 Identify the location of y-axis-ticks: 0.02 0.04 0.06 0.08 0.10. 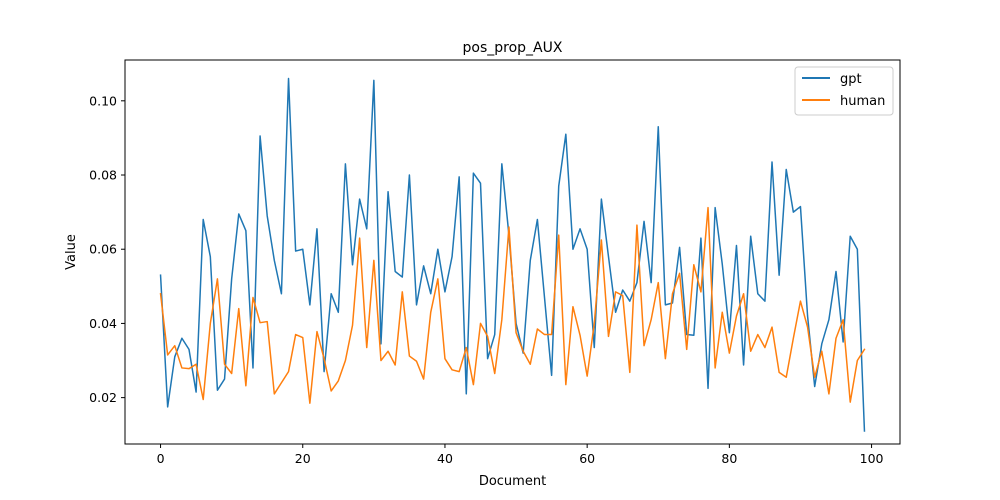
(107, 249).